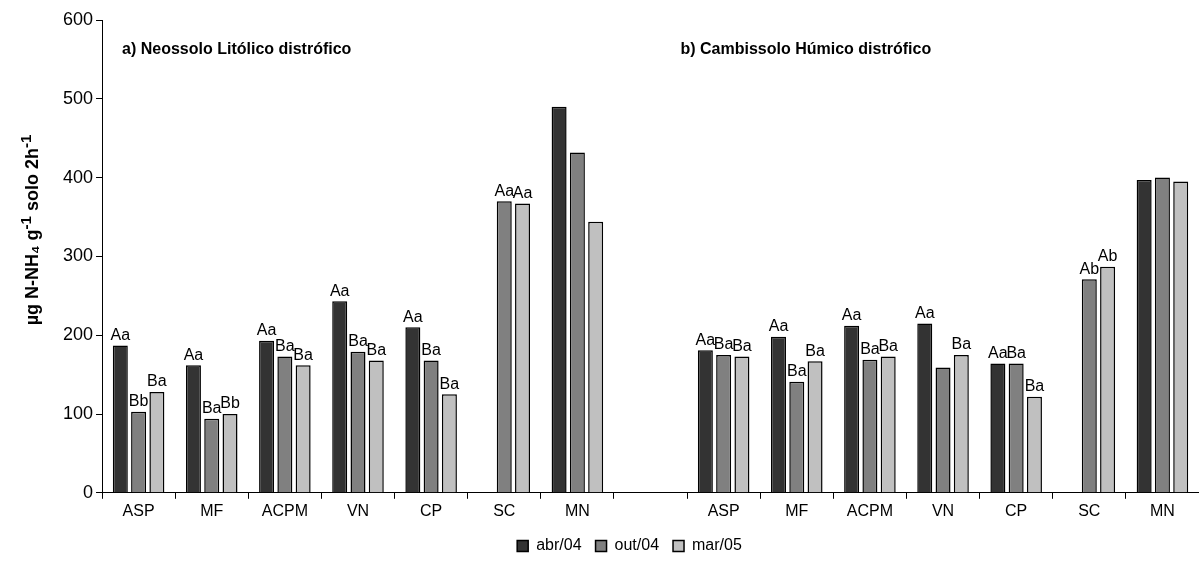 The width and height of the screenshot is (1199, 564). I want to click on y-tick-label: 200, so click(78, 334).